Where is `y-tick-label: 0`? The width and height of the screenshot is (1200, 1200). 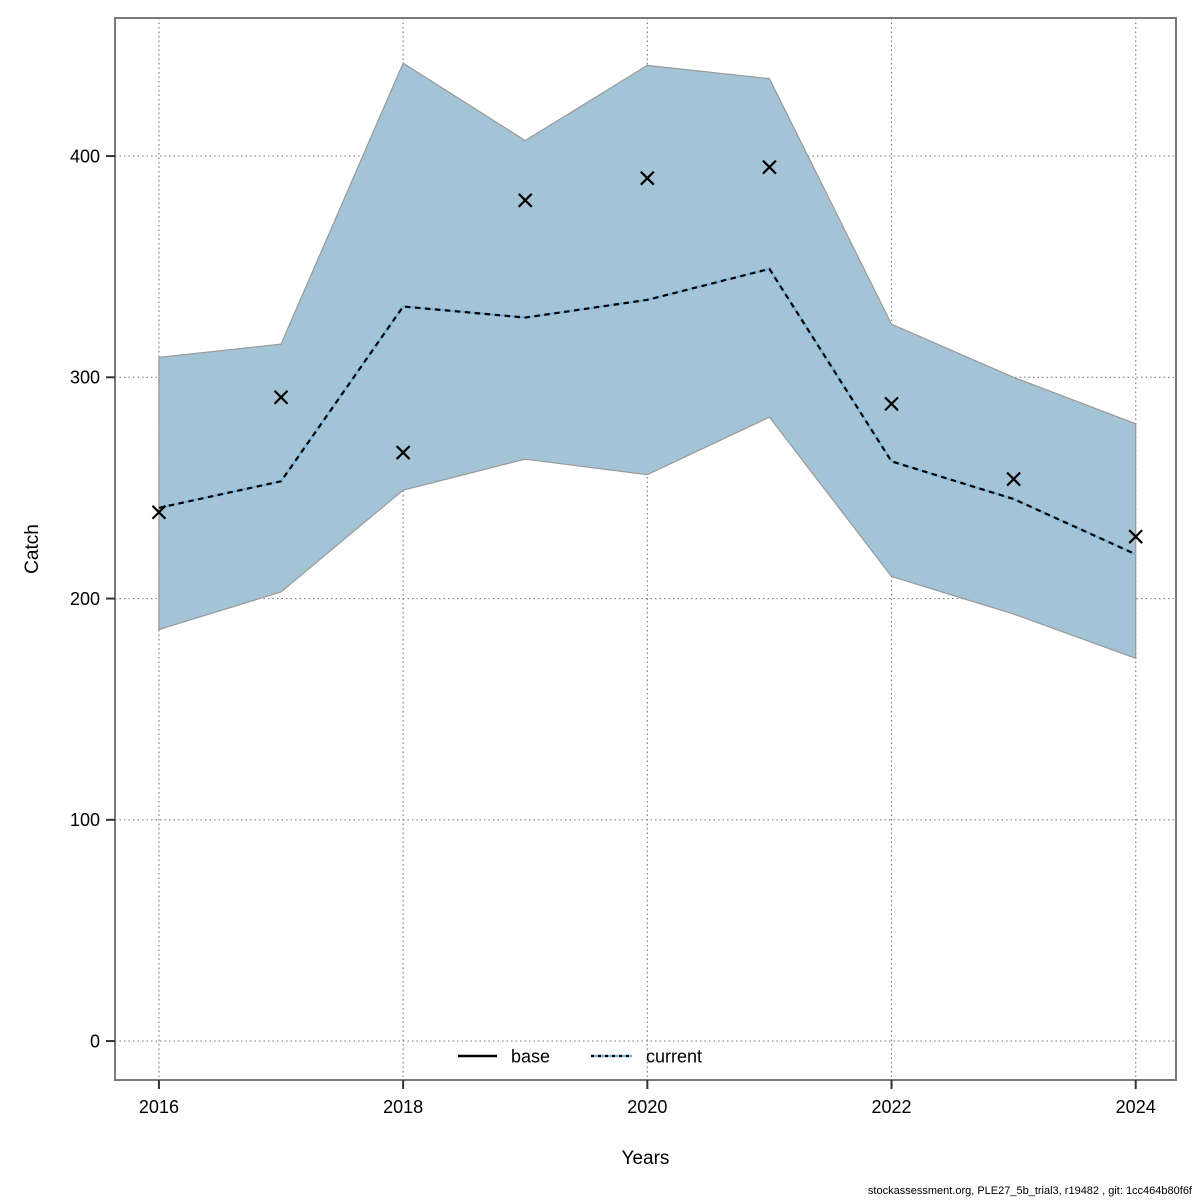
y-tick-label: 0 is located at coordinates (95, 1041).